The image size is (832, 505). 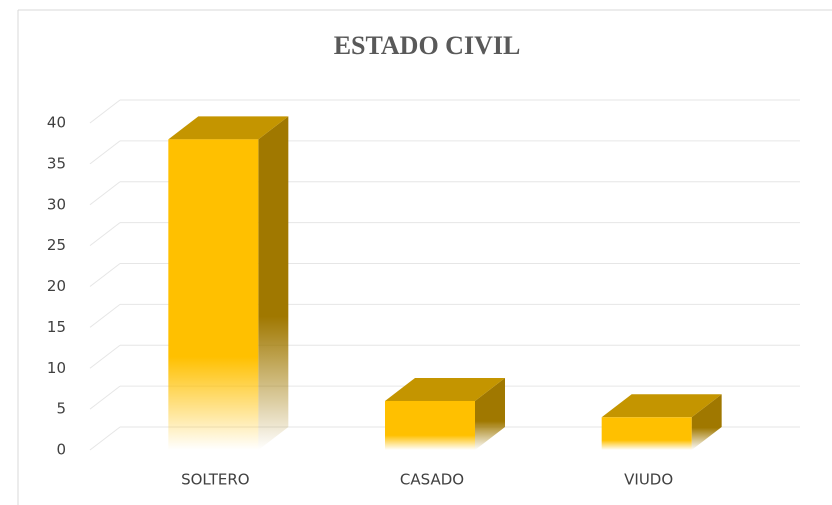 What do you see at coordinates (56, 163) in the screenshot?
I see `y-tick-label: 35` at bounding box center [56, 163].